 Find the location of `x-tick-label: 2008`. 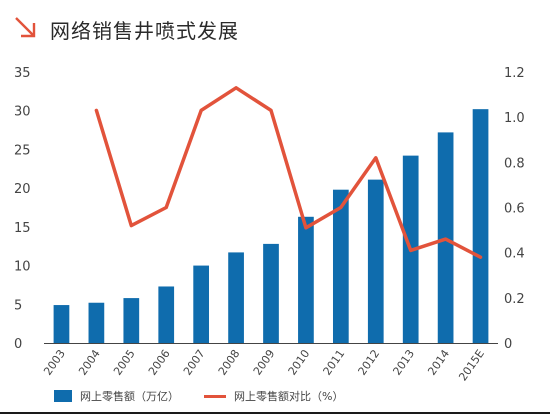

x-tick-label: 2008 is located at coordinates (229, 362).